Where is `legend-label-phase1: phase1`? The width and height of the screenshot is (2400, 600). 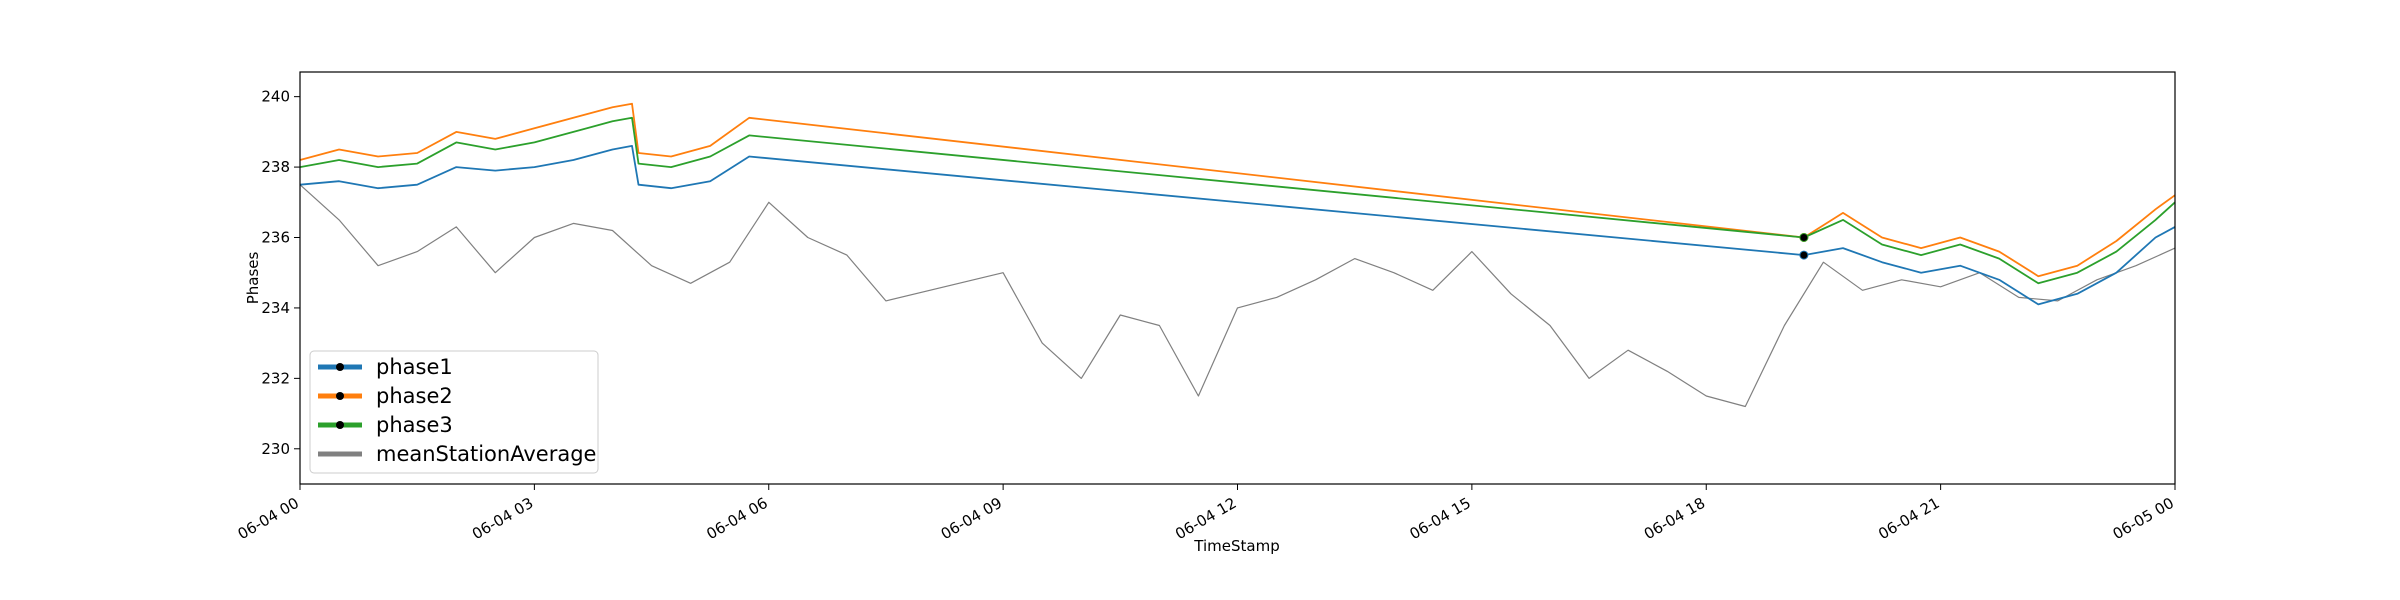
legend-label-phase1: phase1 is located at coordinates (414, 367).